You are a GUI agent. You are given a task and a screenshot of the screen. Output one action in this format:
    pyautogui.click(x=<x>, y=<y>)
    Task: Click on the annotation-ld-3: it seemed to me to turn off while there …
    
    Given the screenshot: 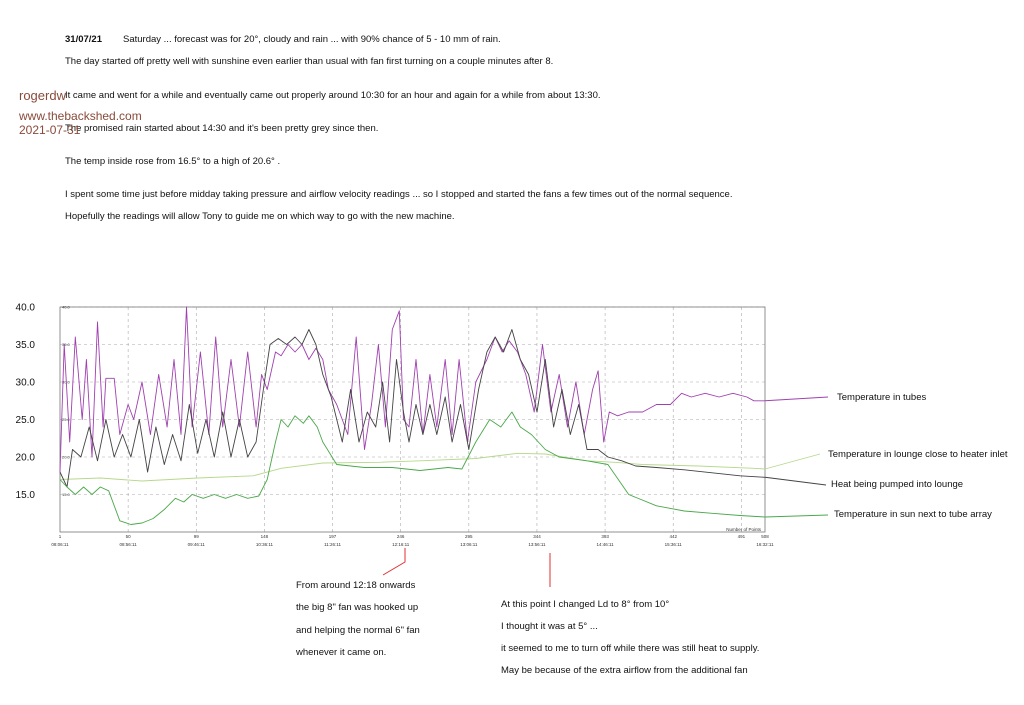 What is the action you would take?
    pyautogui.click(x=630, y=648)
    